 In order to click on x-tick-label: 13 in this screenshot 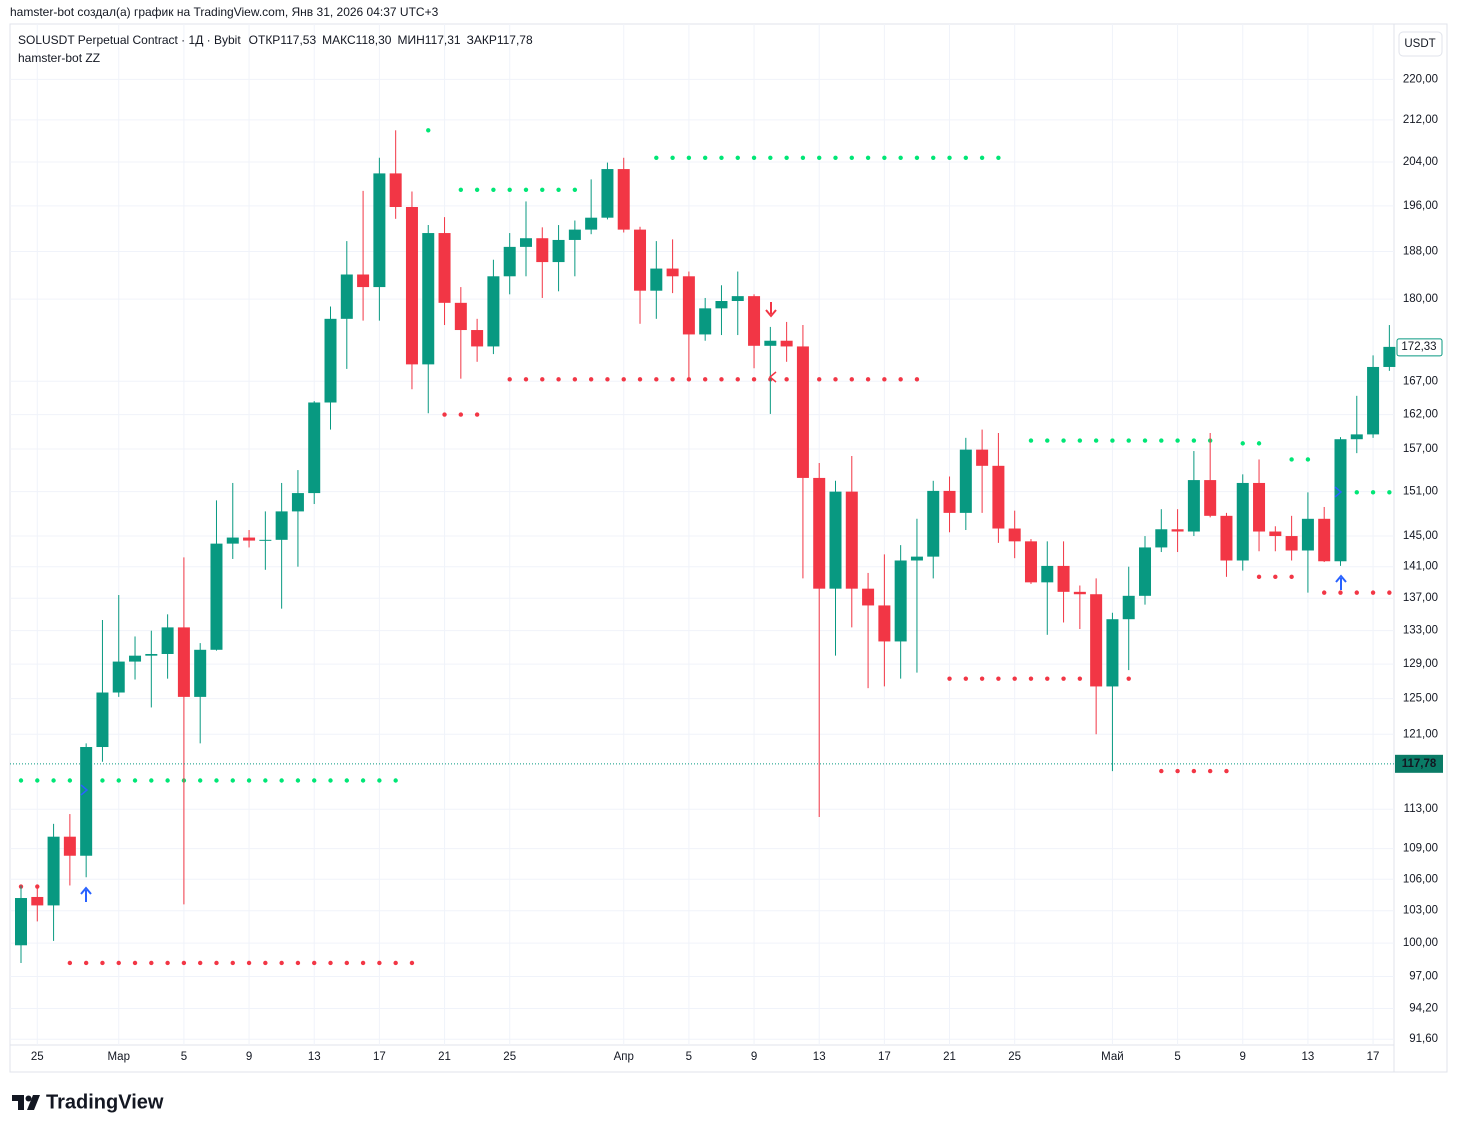, I will do `click(819, 1057)`.